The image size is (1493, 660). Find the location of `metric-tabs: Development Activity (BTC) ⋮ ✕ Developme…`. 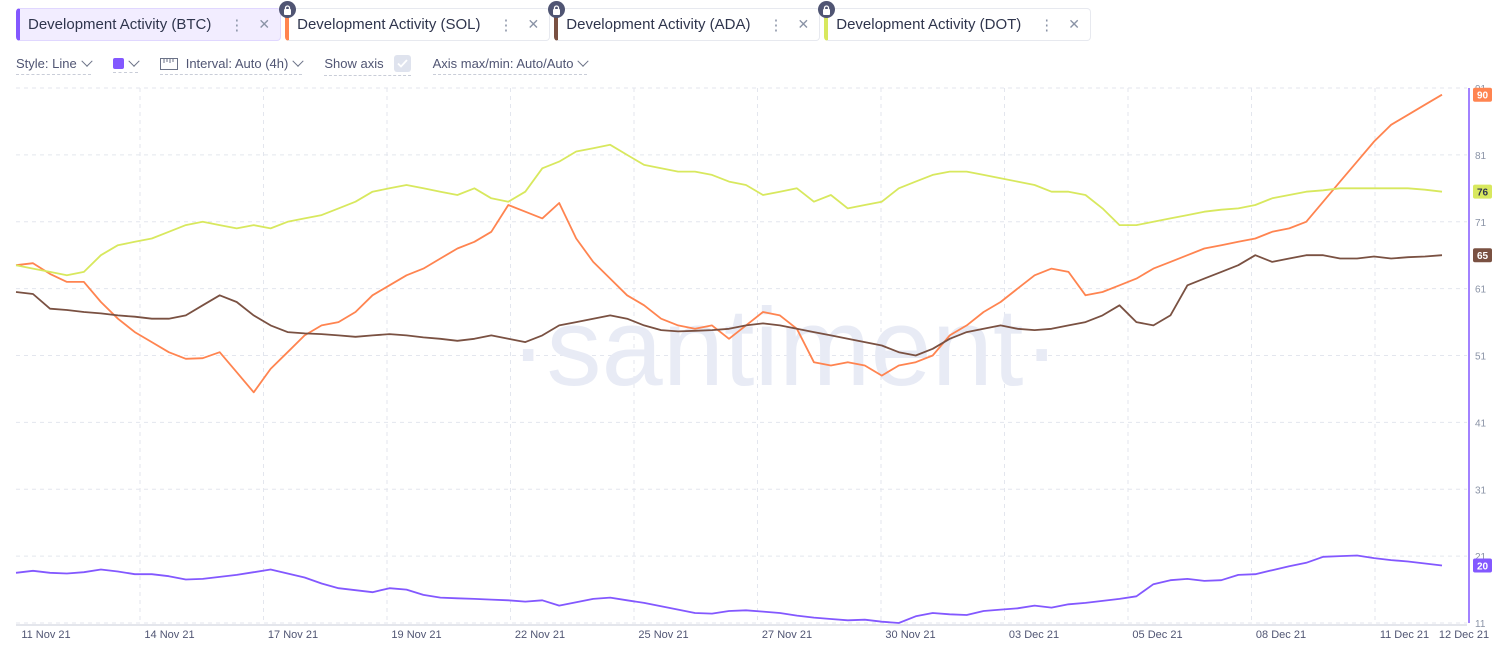

metric-tabs: Development Activity (BTC) ⋮ ✕ Developme… is located at coordinates (554, 21).